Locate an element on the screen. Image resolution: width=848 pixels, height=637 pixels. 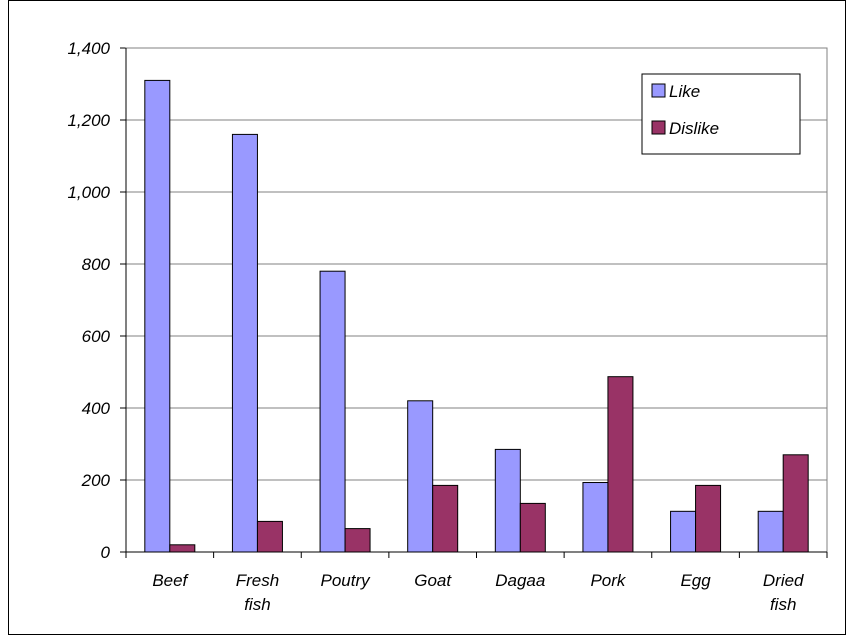
category-label: Fresh fish is located at coordinates (257, 592).